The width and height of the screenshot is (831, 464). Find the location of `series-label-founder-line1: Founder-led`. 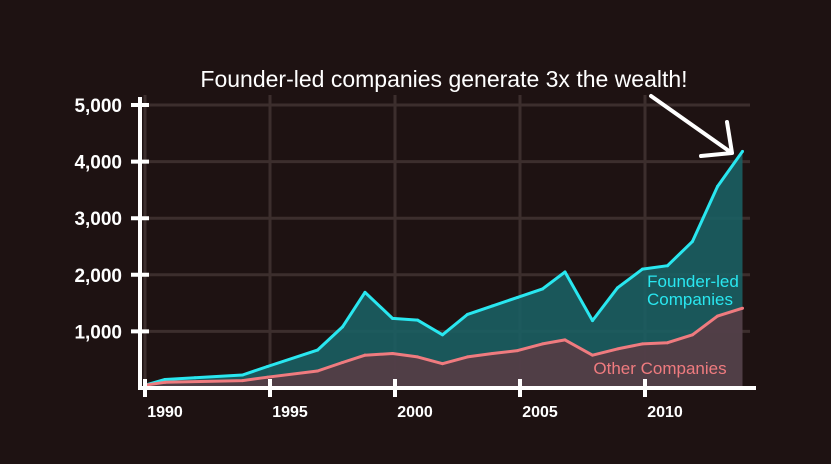

series-label-founder-line1: Founder-led is located at coordinates (693, 281).